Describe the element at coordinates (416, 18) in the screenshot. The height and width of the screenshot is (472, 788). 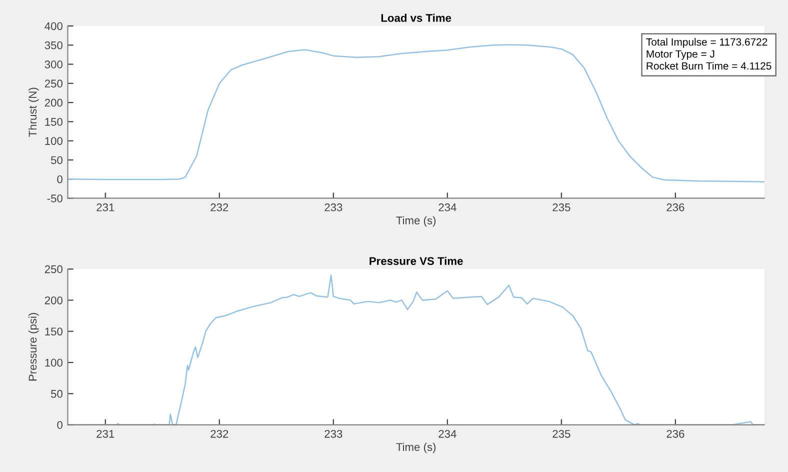
I see `chart-title: Load vs Time` at that location.